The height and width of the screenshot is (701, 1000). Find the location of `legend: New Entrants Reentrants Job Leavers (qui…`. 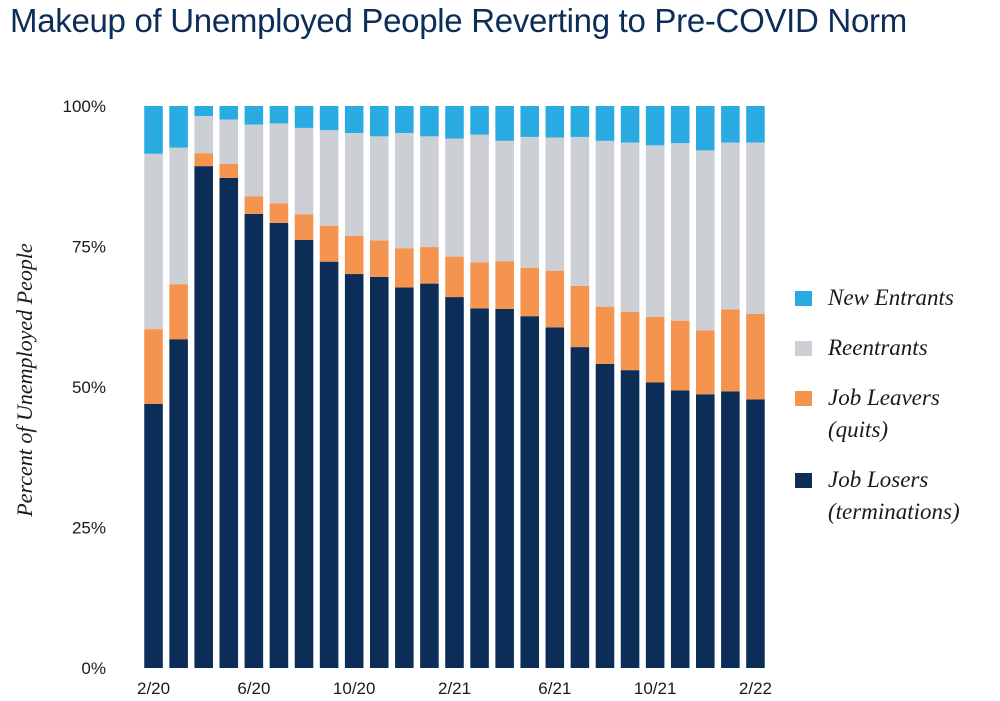

legend: New Entrants Reentrants Job Leavers (qui… is located at coordinates (897, 414).